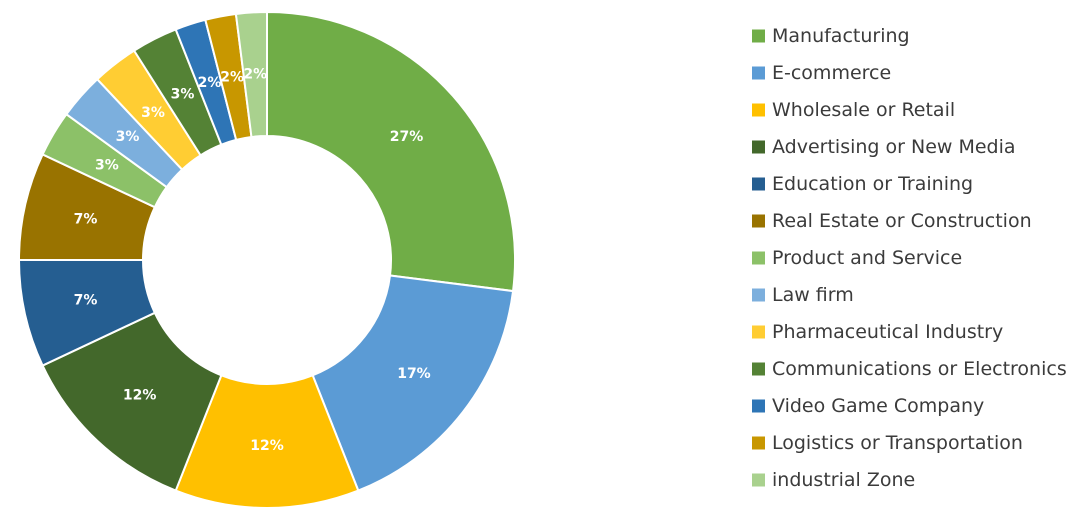 The image size is (1080, 518). Describe the element at coordinates (86, 301) in the screenshot. I see `data-label-5: 7%` at that location.